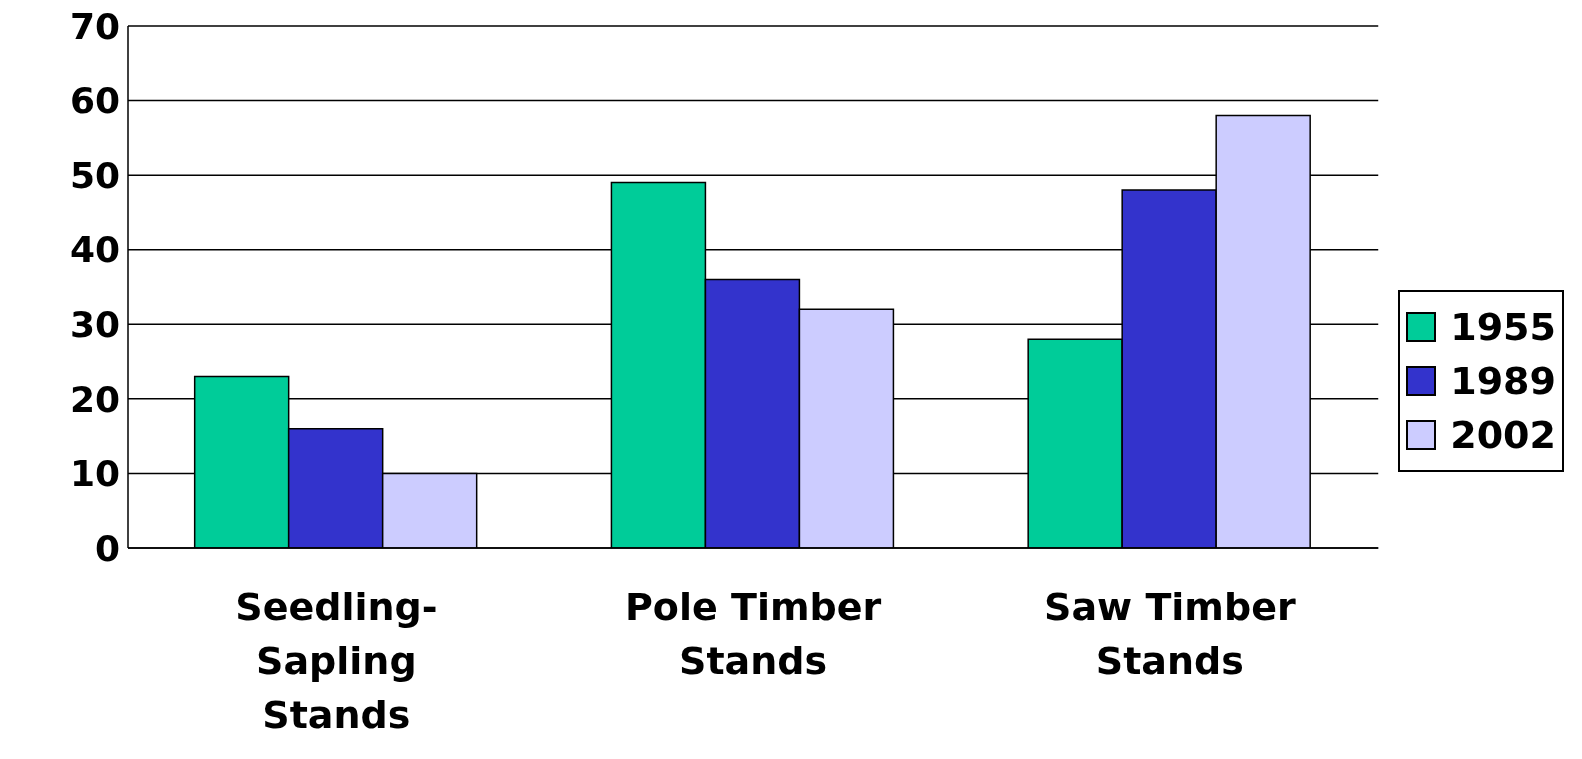 Image resolution: width=1582 pixels, height=759 pixels. Describe the element at coordinates (94, 399) in the screenshot. I see `y-tick-label: 20` at that location.